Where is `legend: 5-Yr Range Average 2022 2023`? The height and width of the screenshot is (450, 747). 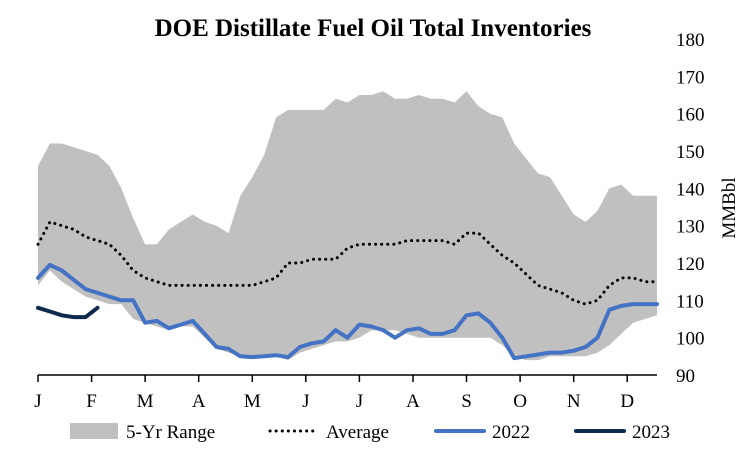
legend: 5-Yr Range Average 2022 2023 is located at coordinates (370, 432).